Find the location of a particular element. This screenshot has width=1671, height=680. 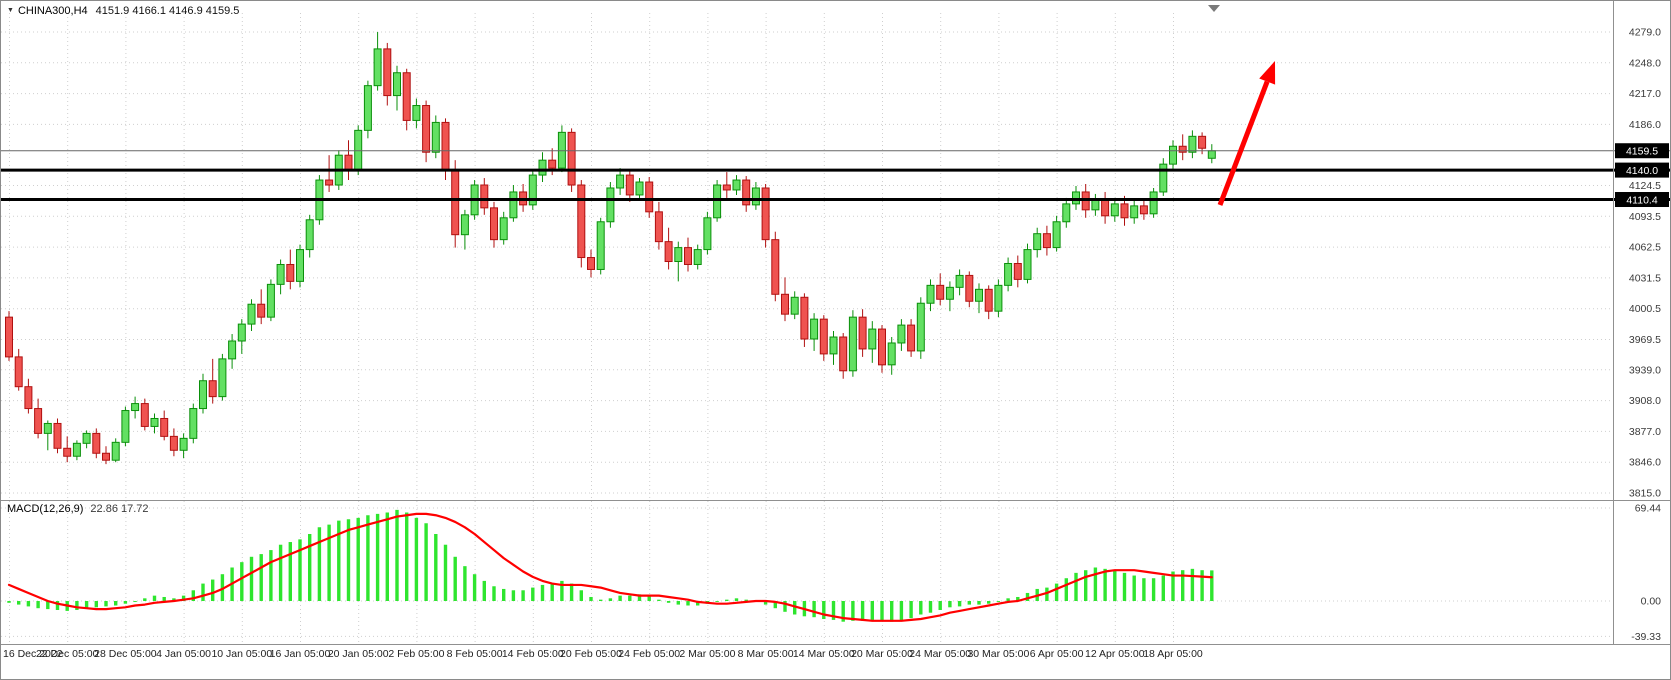

macd-indicator-label: MACD(12,26,9) 22.86 17.72 is located at coordinates (78, 509).